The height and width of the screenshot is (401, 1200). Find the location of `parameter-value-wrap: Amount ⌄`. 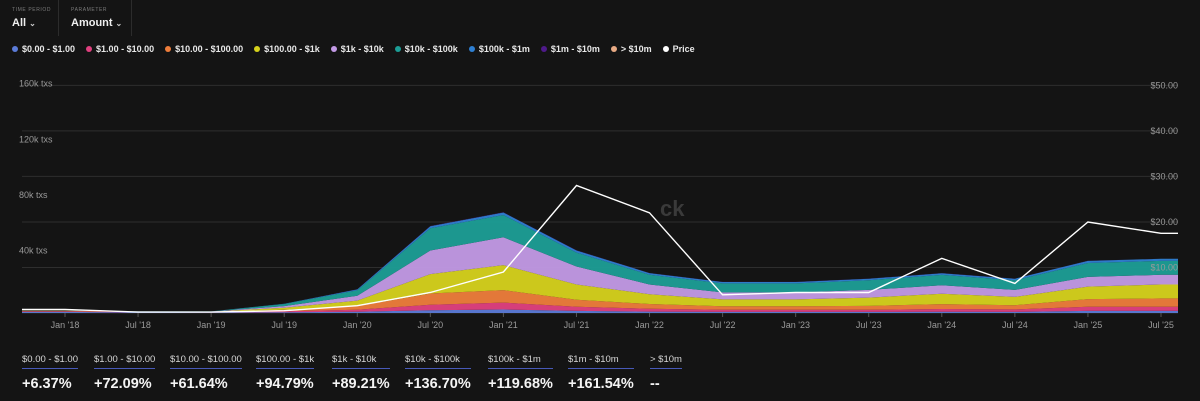

parameter-value-wrap: Amount ⌄ is located at coordinates (96, 23).